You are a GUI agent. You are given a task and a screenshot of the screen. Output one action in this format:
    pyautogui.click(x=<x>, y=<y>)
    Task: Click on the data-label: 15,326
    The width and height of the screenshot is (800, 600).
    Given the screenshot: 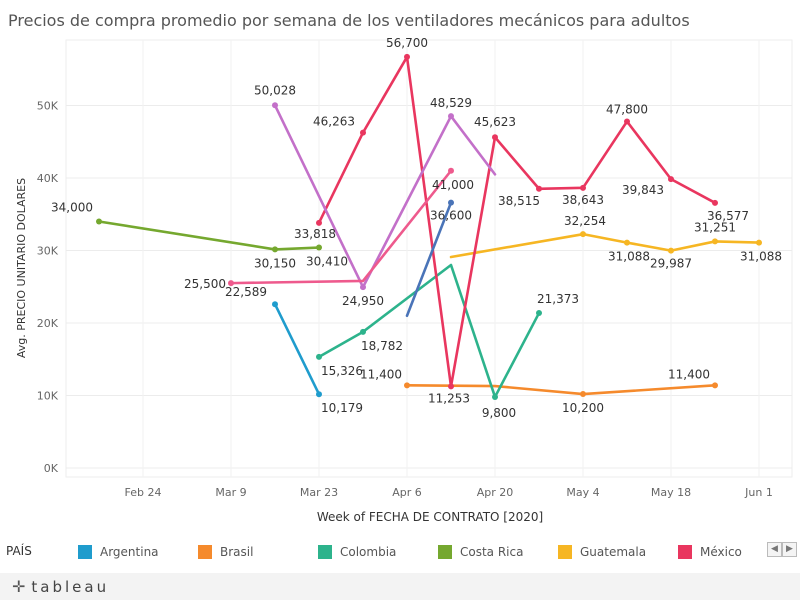 What is the action you would take?
    pyautogui.click(x=342, y=371)
    